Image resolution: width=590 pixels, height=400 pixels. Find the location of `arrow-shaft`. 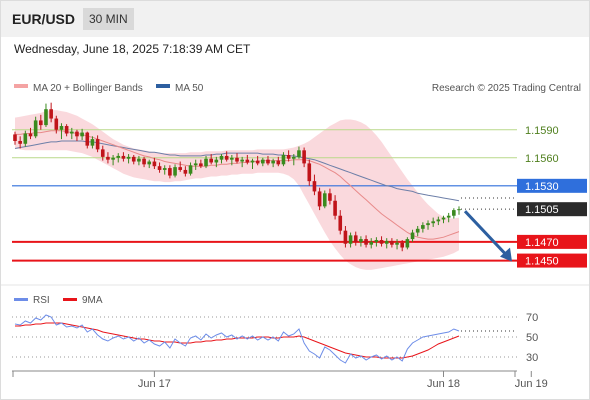

arrow-shaft is located at coordinates (485, 232).